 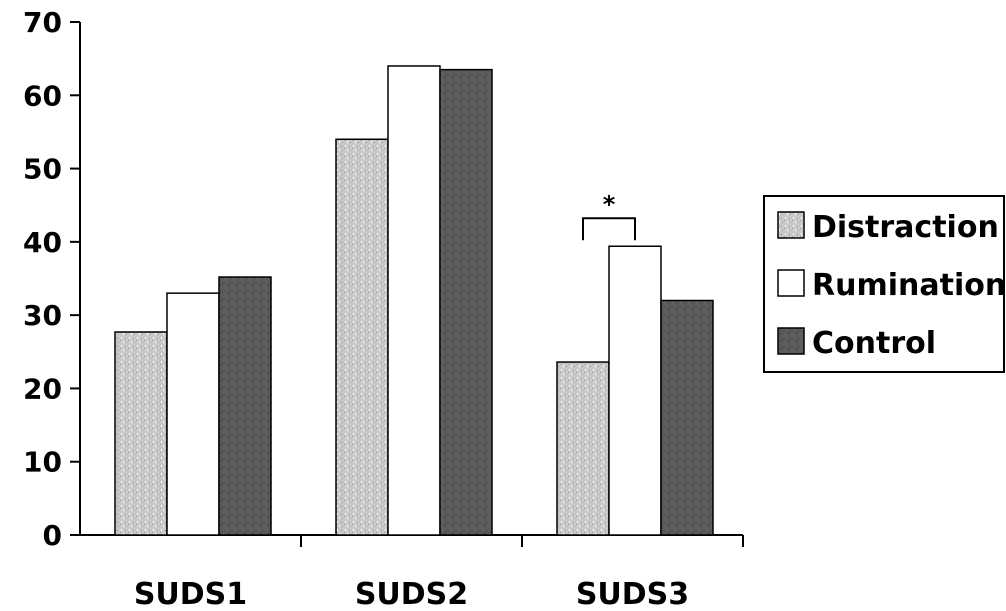 I want to click on x-tick-label-suds2: SUDS2, so click(x=411, y=594).